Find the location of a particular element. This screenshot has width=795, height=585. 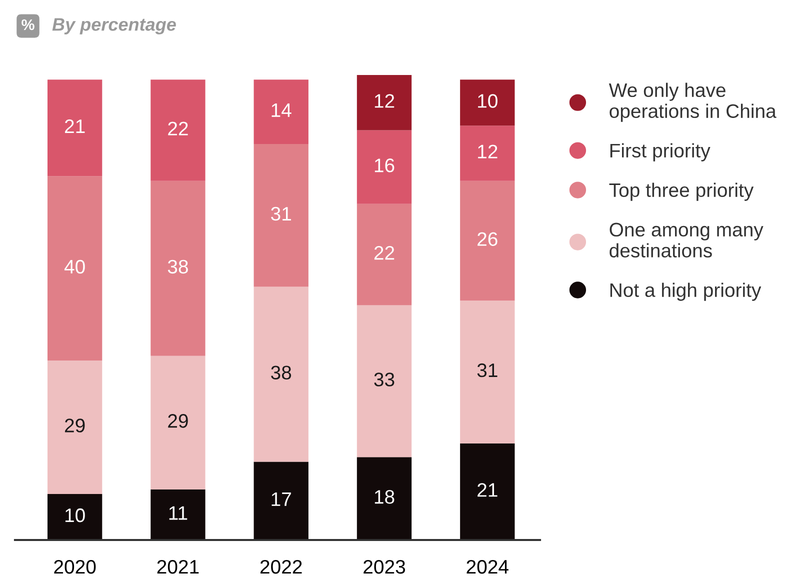

legend-label: One among many destinations is located at coordinates (687, 240).